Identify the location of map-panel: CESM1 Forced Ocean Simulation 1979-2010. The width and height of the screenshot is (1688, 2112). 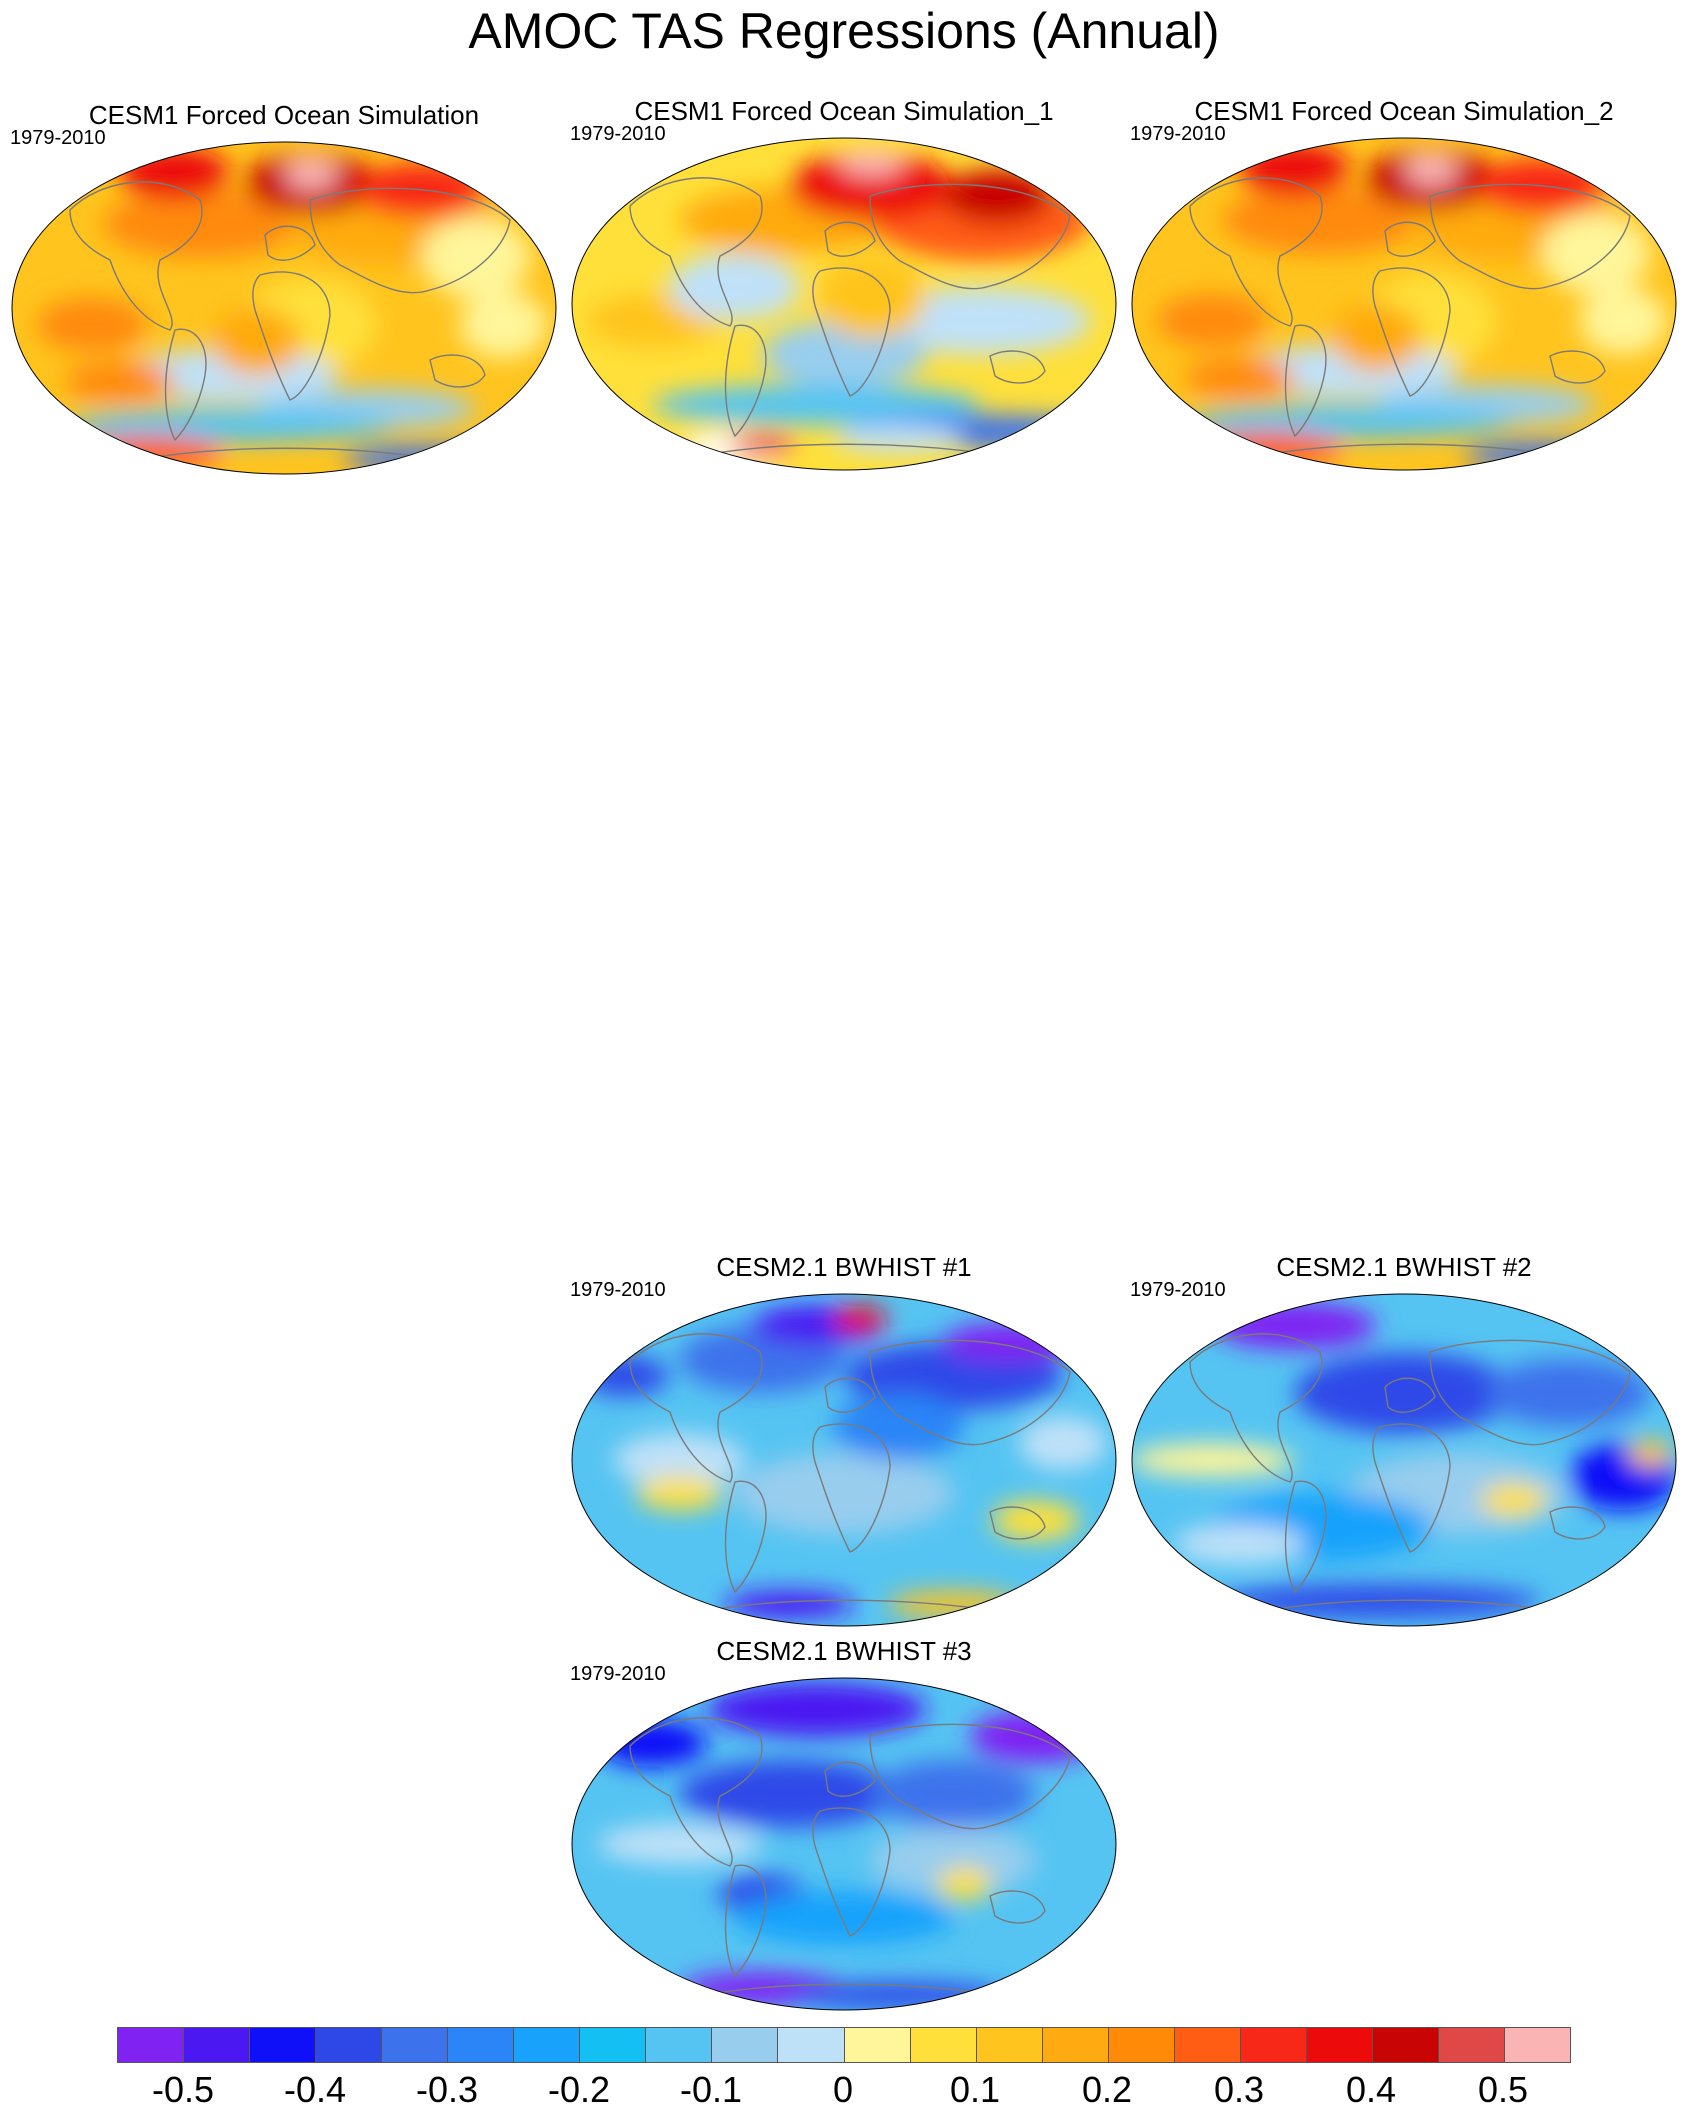
(284, 290).